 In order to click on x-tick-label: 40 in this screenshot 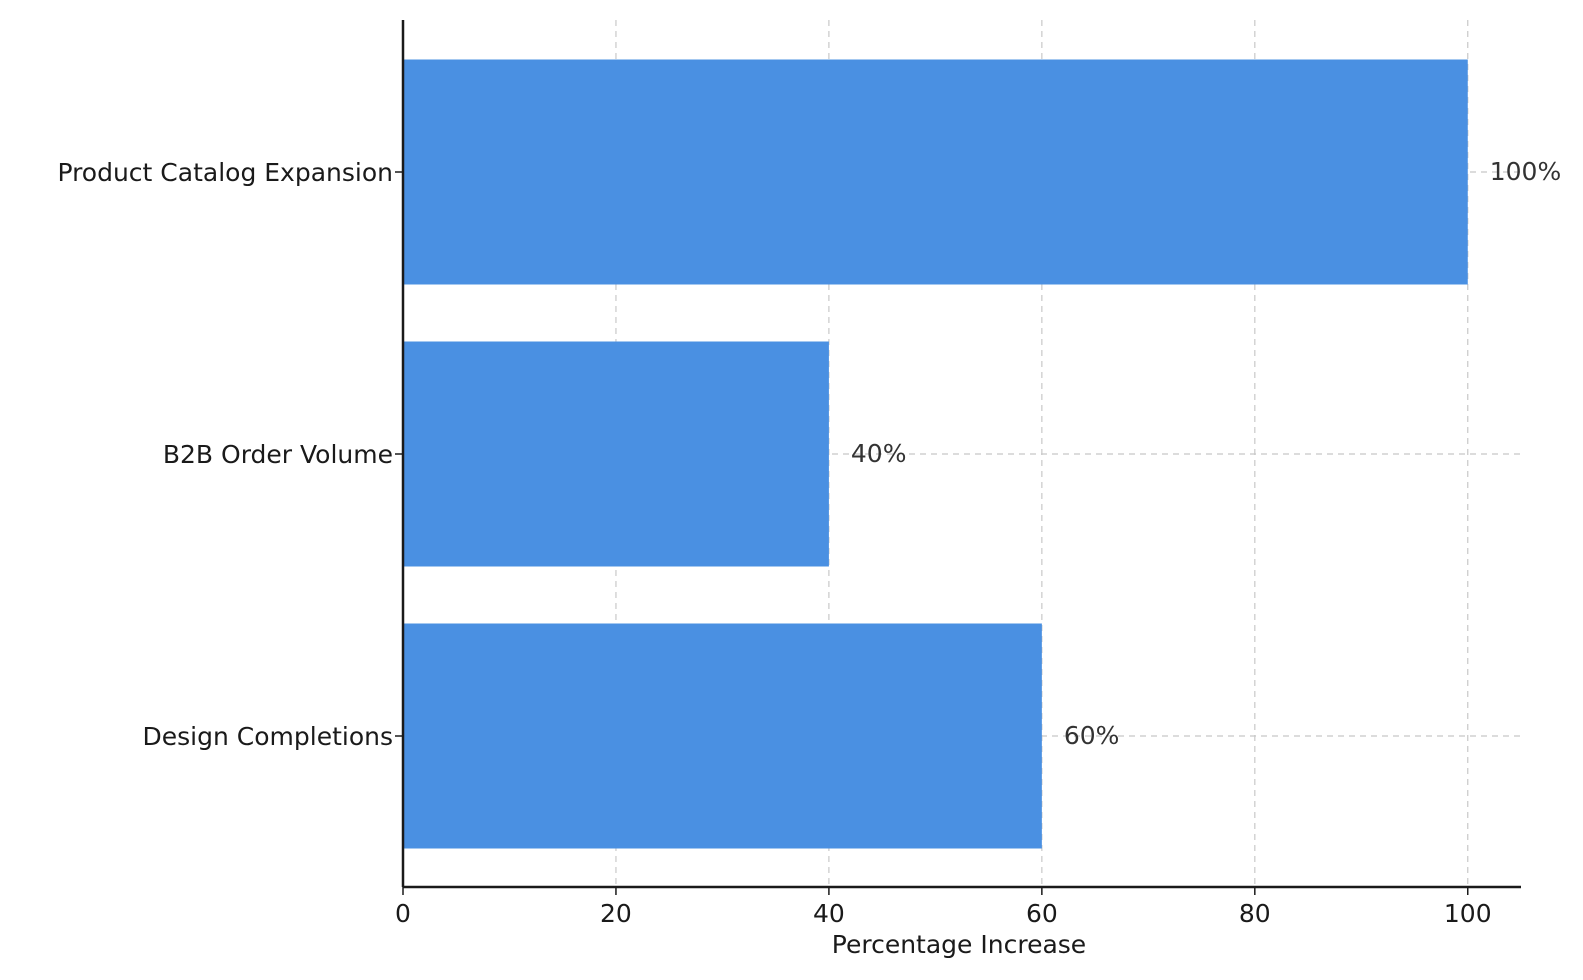, I will do `click(829, 913)`.